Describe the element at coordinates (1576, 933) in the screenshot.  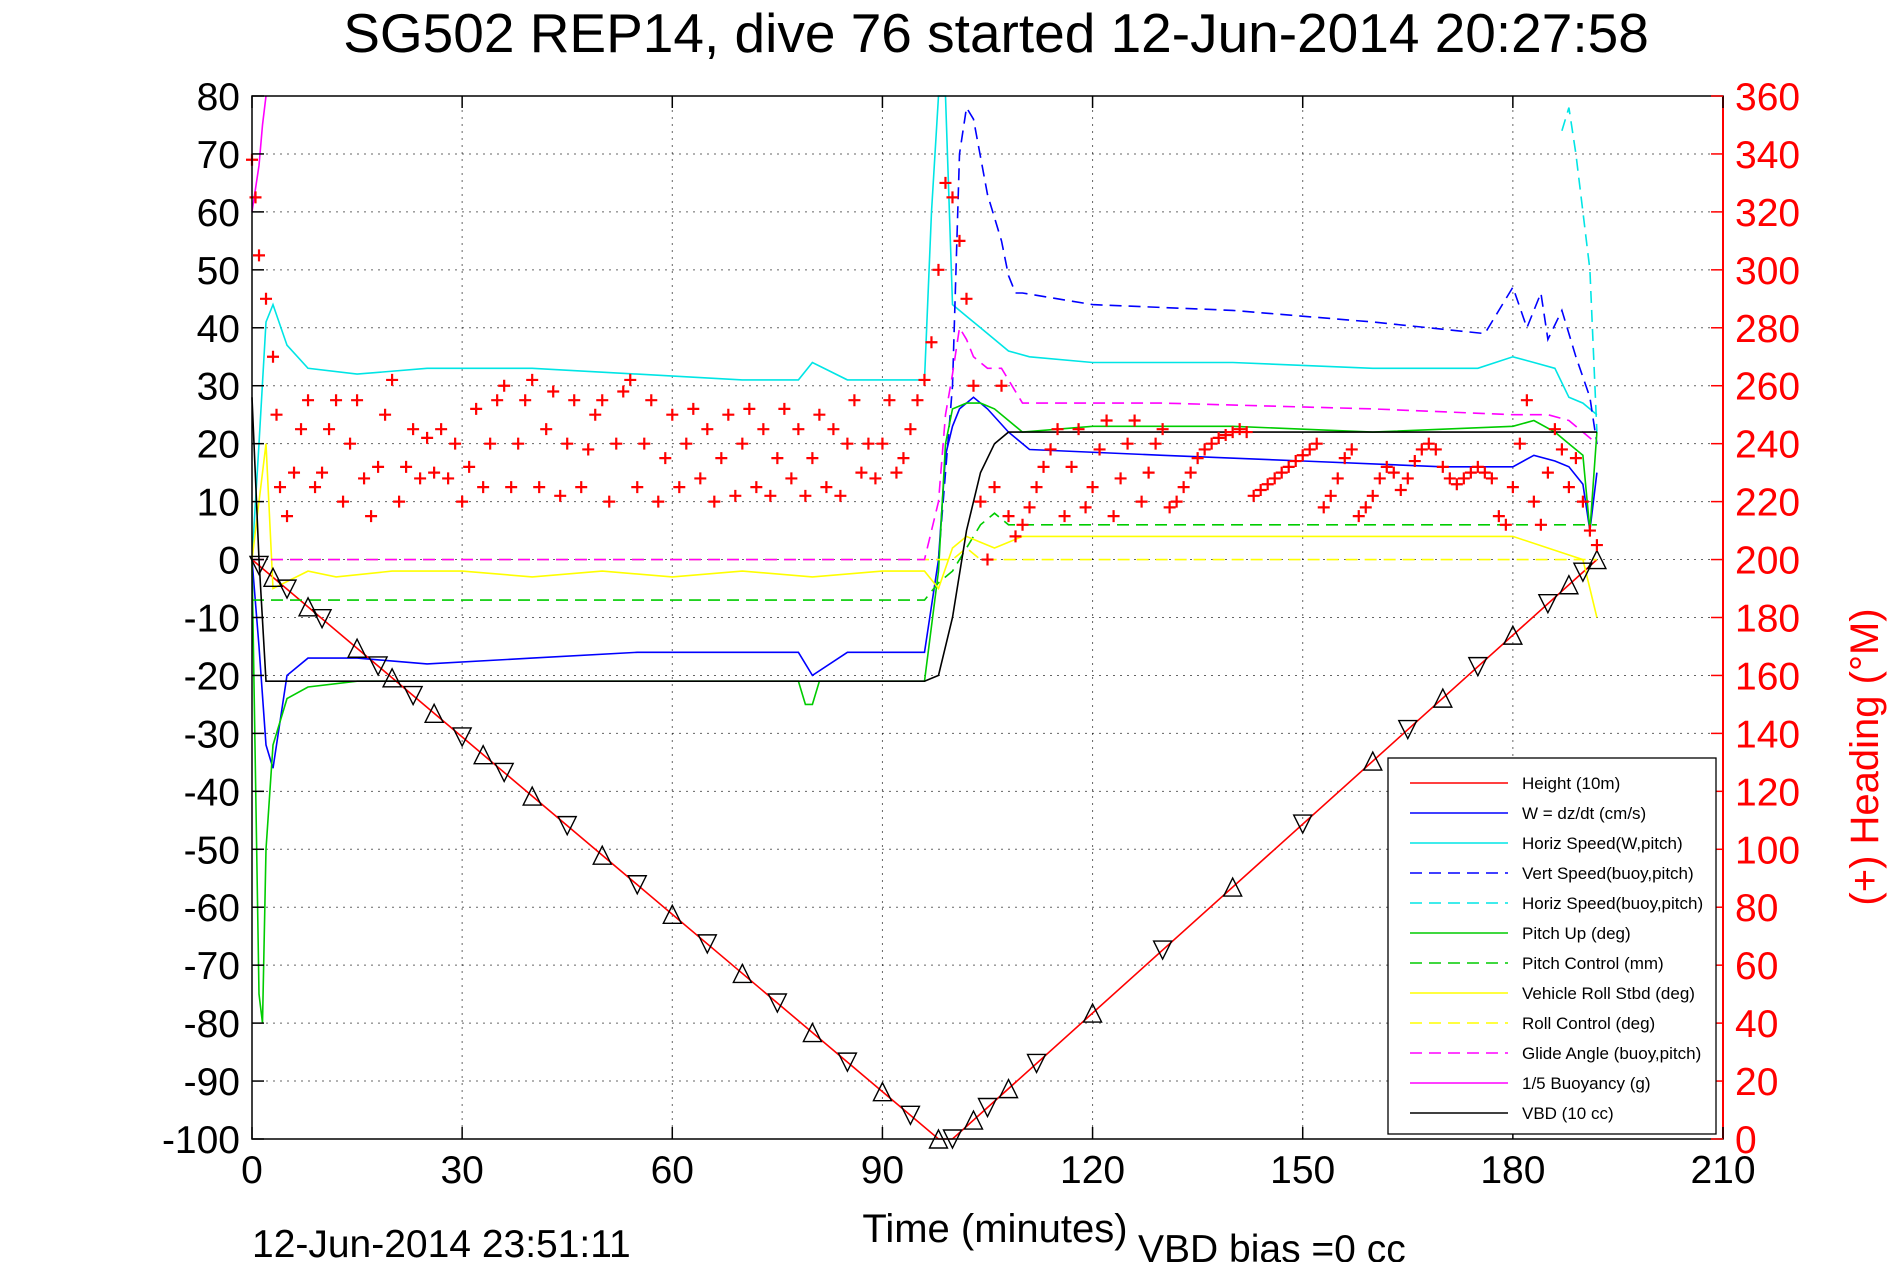
I see `legend-entry: Pitch Up (deg)` at that location.